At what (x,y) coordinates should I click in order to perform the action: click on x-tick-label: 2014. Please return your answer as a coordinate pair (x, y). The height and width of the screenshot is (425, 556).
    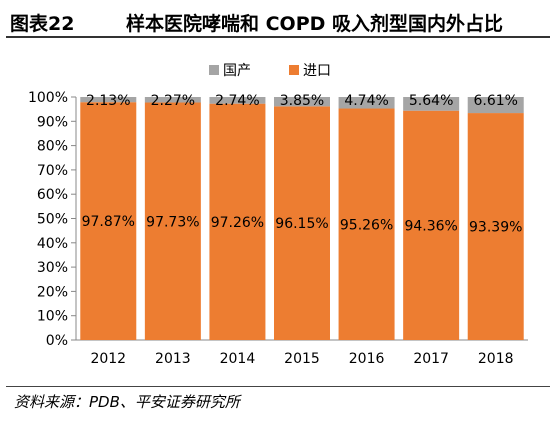
    Looking at the image, I should click on (238, 359).